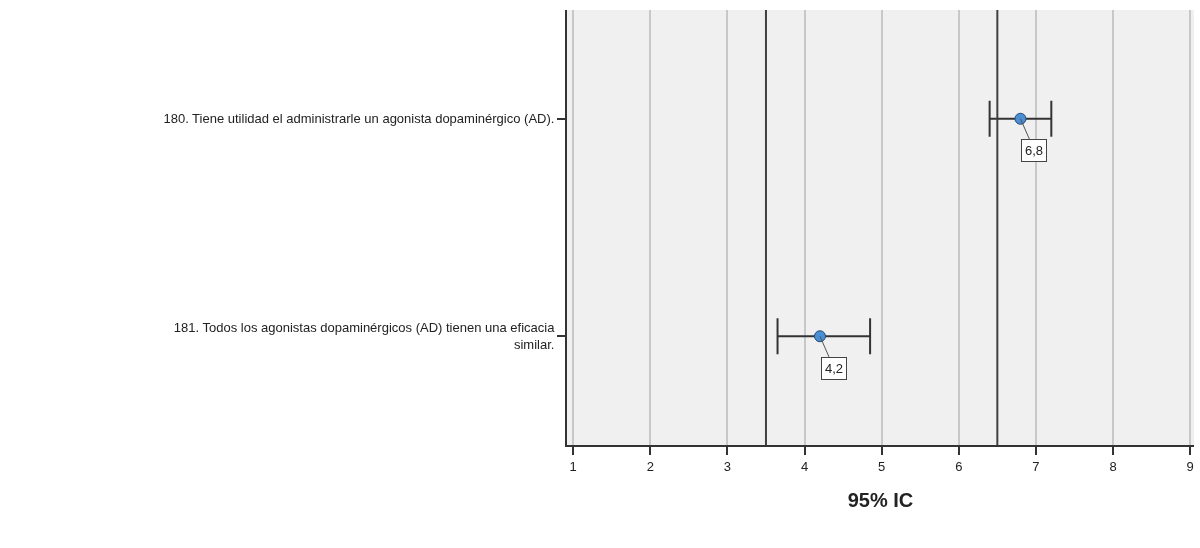 This screenshot has width=1200, height=548. Describe the element at coordinates (804, 466) in the screenshot. I see `x-tick-label: 4` at that location.